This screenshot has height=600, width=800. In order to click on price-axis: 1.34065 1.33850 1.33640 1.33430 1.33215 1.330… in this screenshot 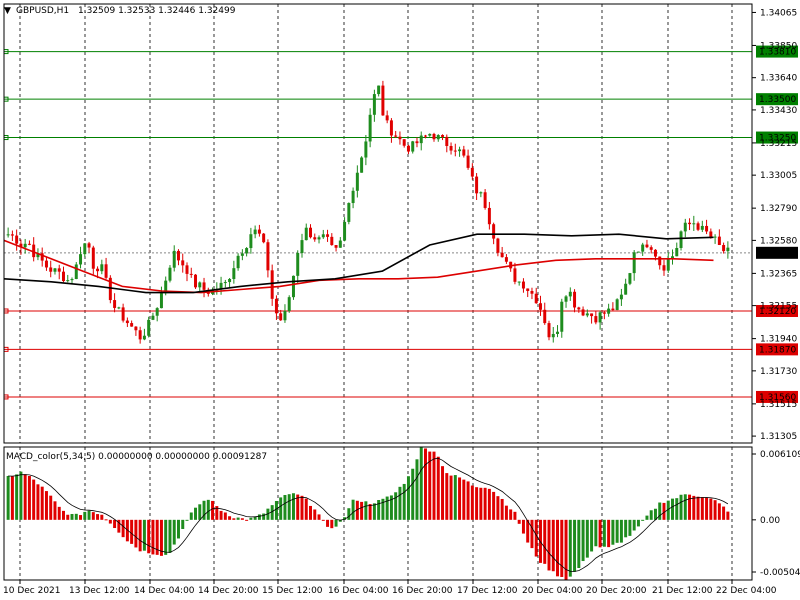, I will do `click(774, 225)`.